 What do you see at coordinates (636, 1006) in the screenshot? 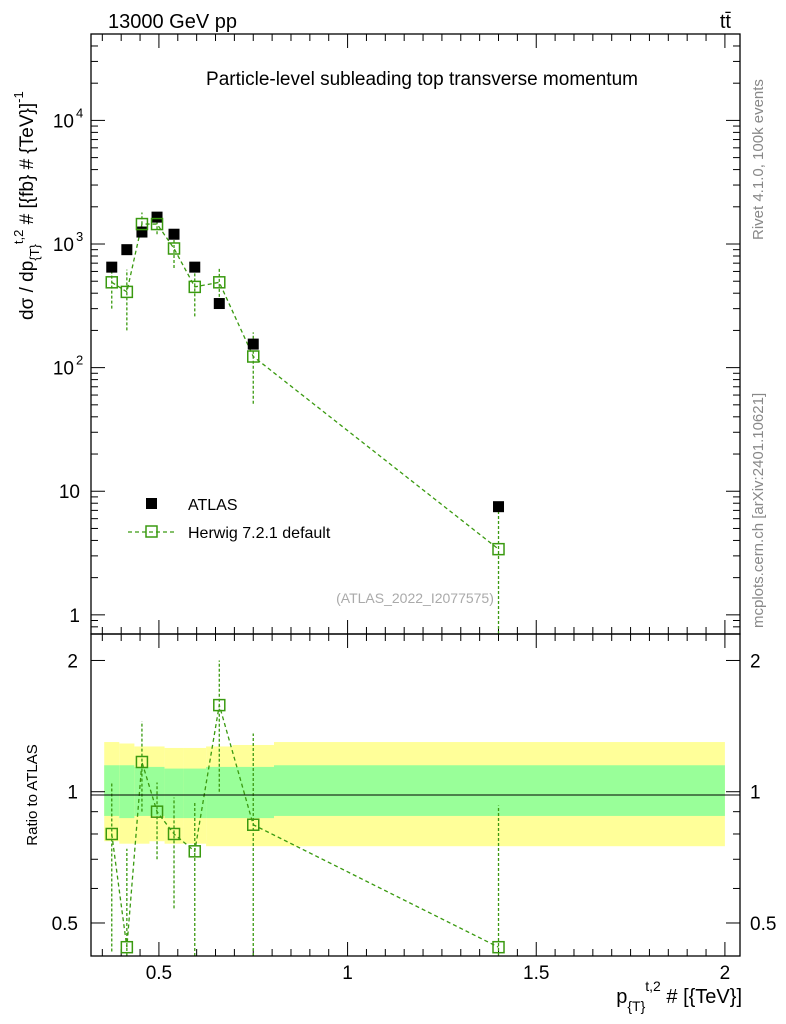
I see `xlabel-sub-t: {T}` at bounding box center [636, 1006].